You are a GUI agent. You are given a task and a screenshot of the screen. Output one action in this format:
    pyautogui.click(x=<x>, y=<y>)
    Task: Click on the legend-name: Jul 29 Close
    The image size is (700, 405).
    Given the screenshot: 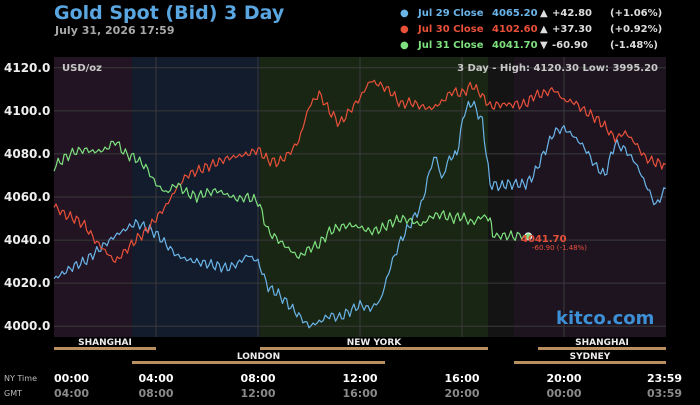 What is the action you would take?
    pyautogui.click(x=451, y=13)
    